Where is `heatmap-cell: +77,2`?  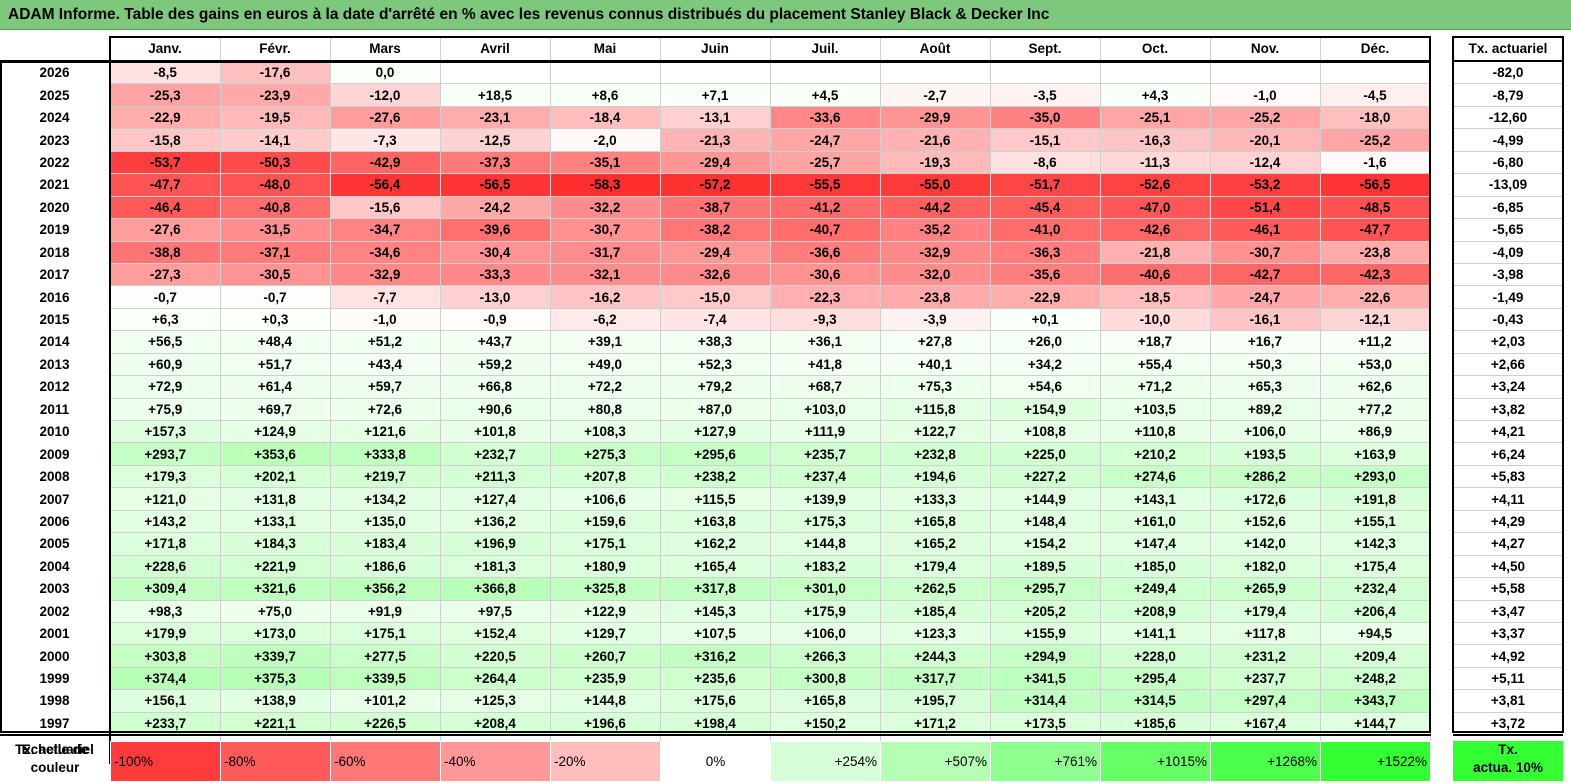
heatmap-cell: +77,2 is located at coordinates (1375, 409).